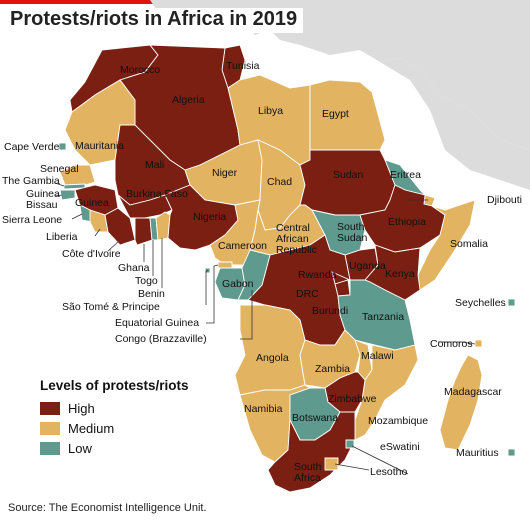 This screenshot has width=530, height=521. What do you see at coordinates (330, 359) in the screenshot?
I see `country-zambia` at bounding box center [330, 359].